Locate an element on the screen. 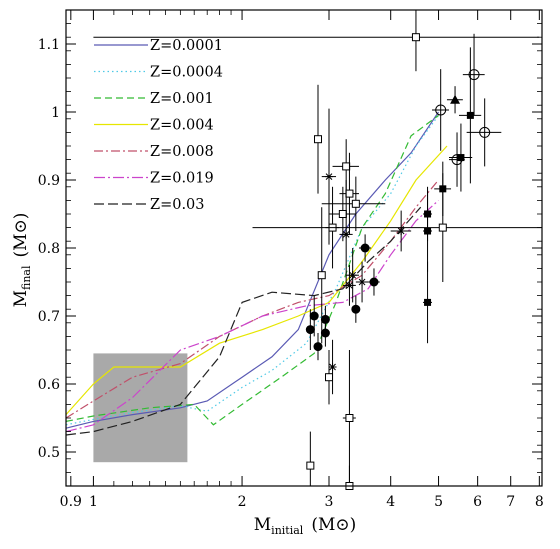 The width and height of the screenshot is (560, 549). legend-label-4: Z=0.008 is located at coordinates (182, 152).